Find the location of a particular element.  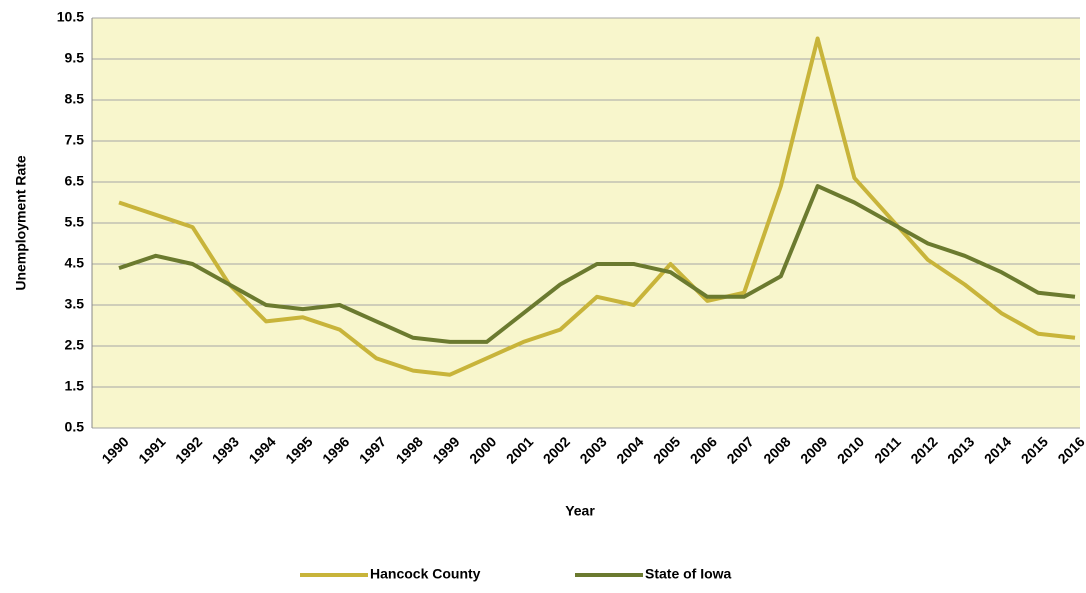

x-tick-label: 2015 is located at coordinates (1034, 449).